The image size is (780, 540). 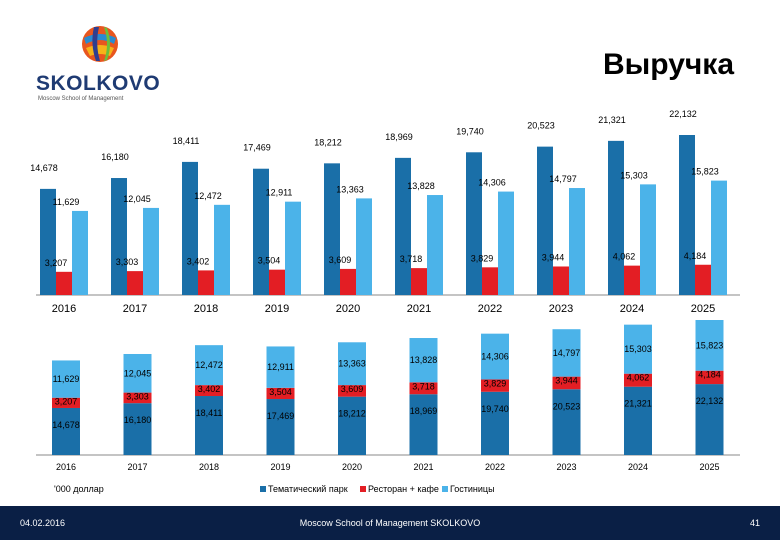 What do you see at coordinates (754, 523) in the screenshot?
I see `page-number: 41` at bounding box center [754, 523].